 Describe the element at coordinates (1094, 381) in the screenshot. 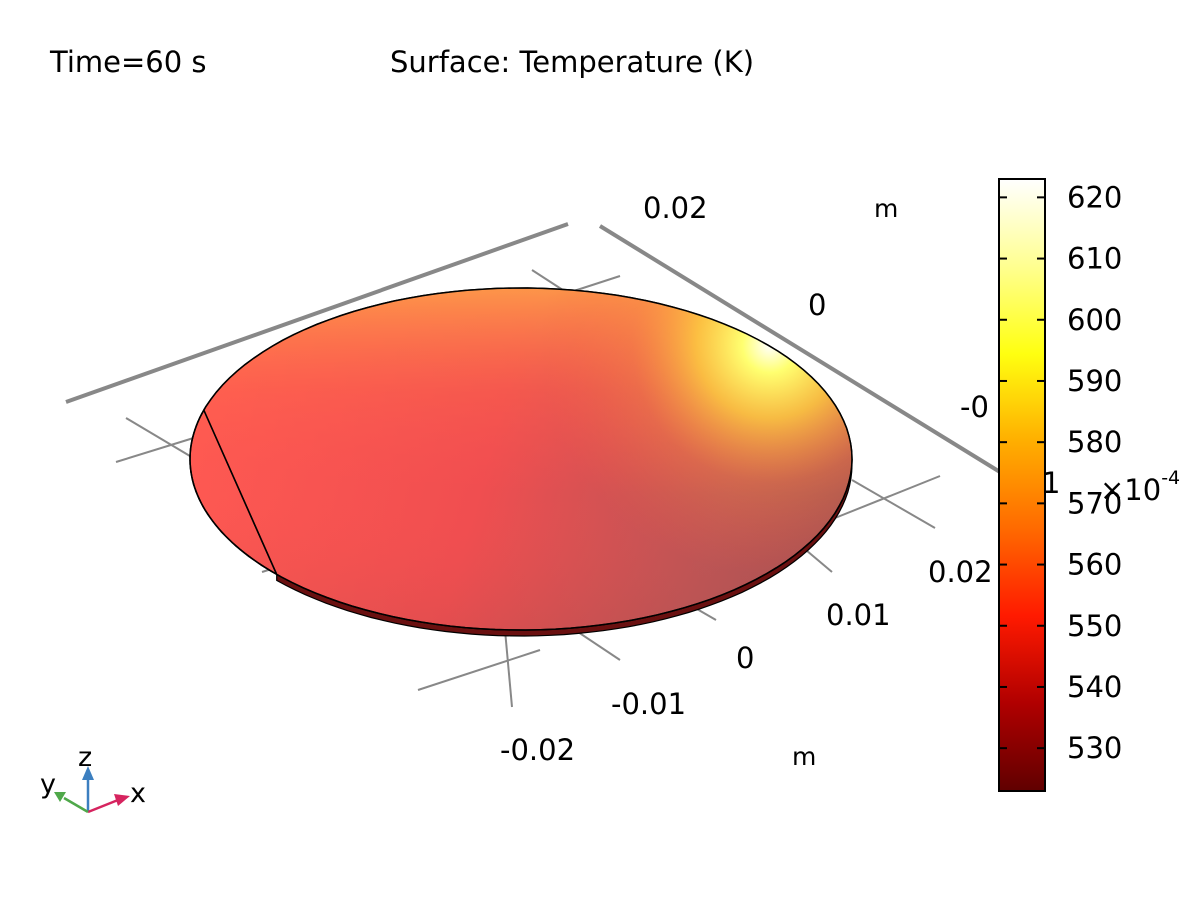

I see `colorbar-tick-label: 590` at that location.